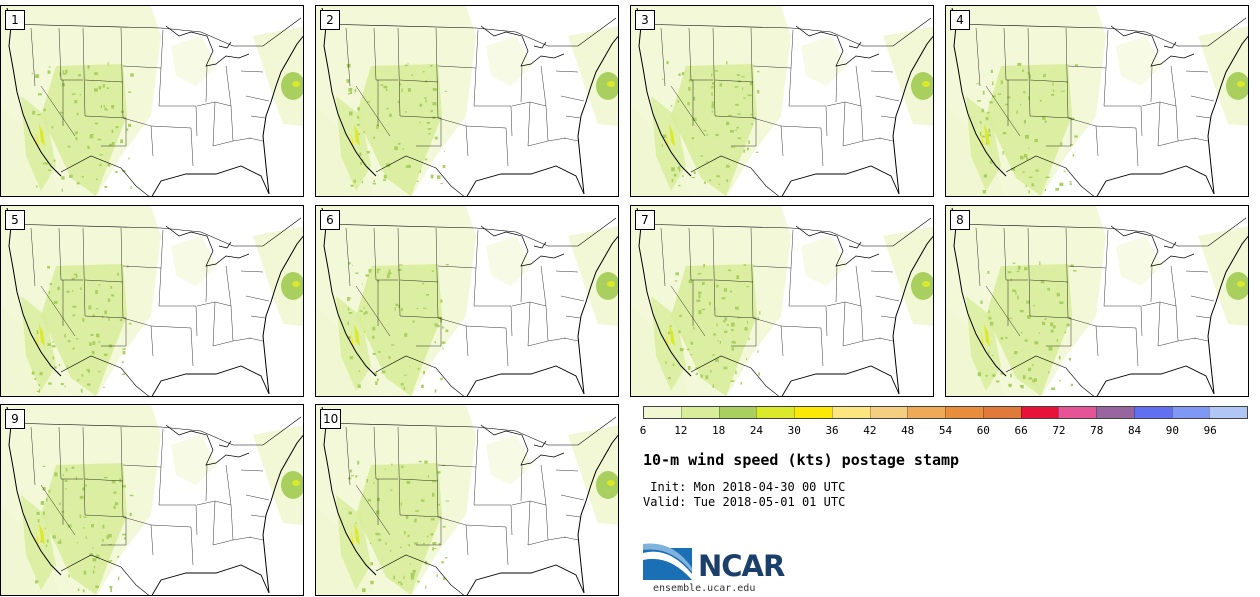  I want to click on ncar-logo-icon, so click(667, 561).